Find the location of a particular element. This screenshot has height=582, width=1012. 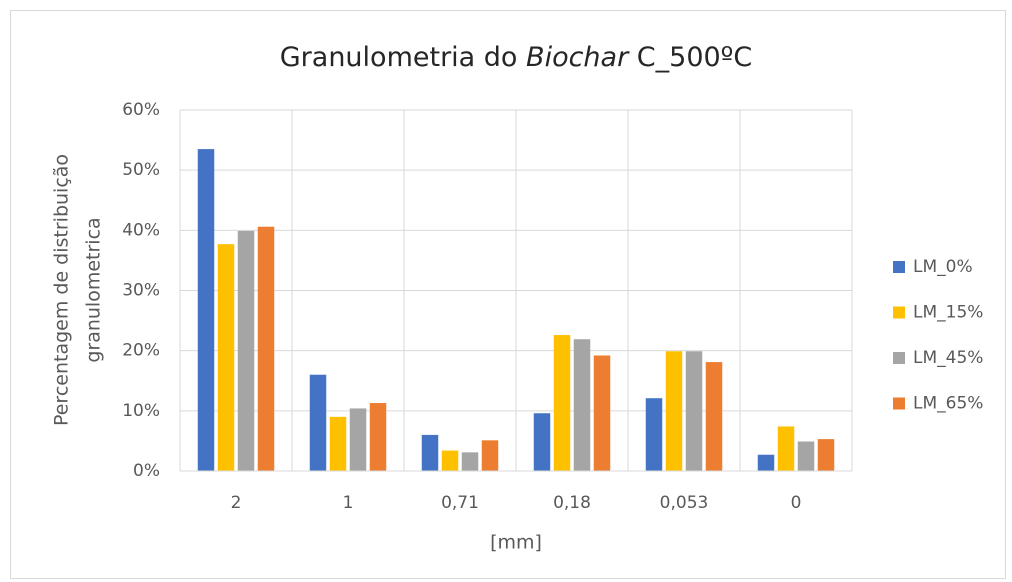

x-tick-label: 0 is located at coordinates (796, 503).